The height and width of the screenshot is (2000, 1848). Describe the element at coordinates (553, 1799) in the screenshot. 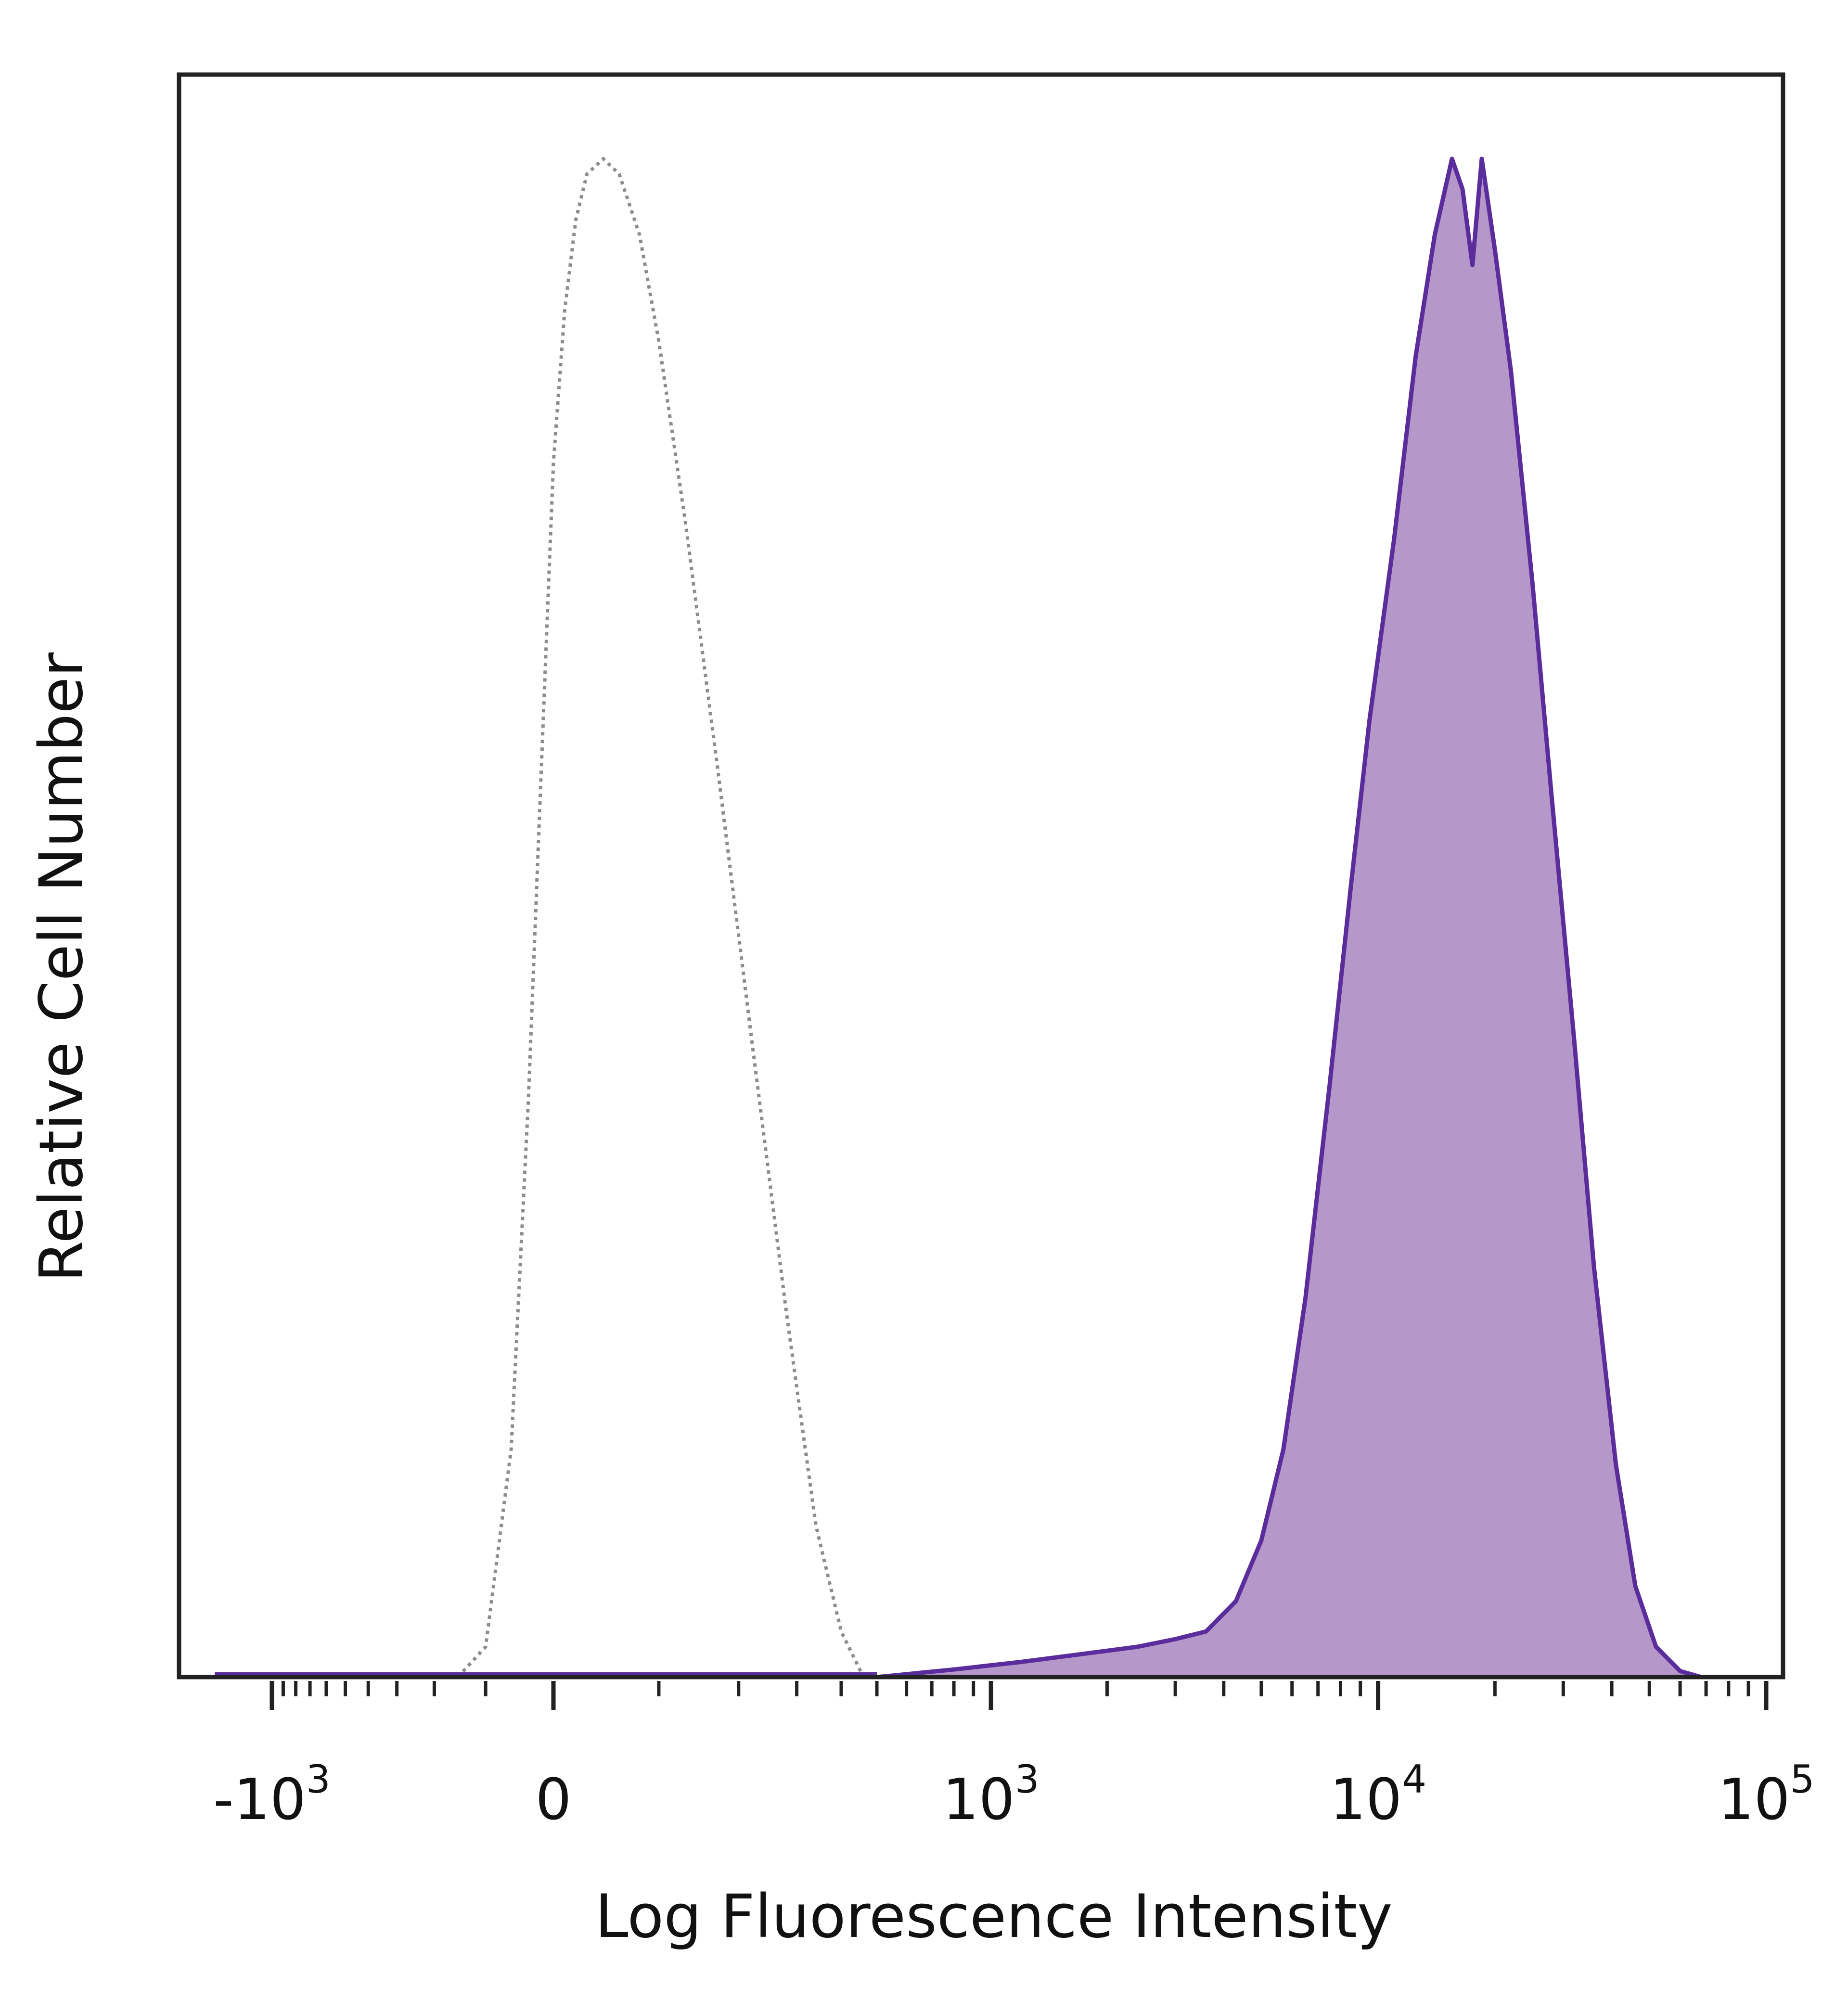

I see `x-tick-label: 0` at that location.